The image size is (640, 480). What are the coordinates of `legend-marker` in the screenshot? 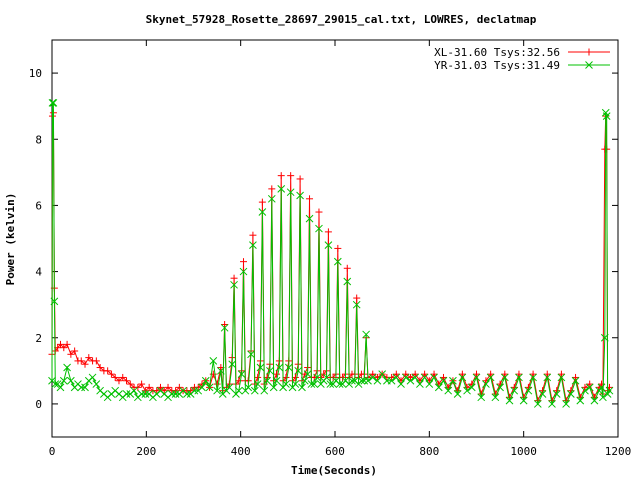 It's located at (589, 52).